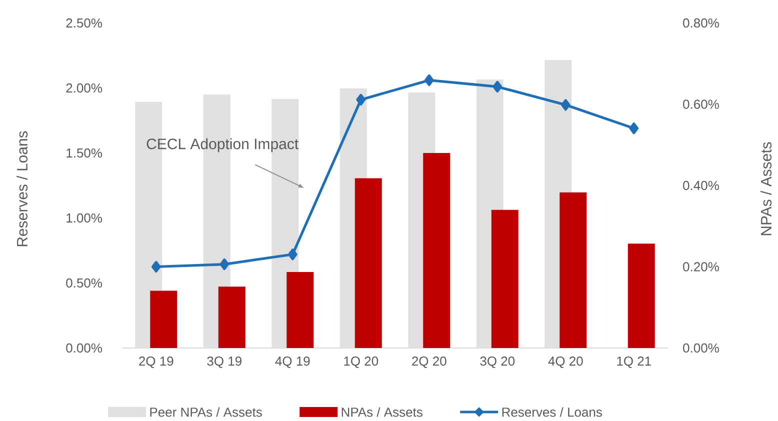 The width and height of the screenshot is (778, 421). Describe the element at coordinates (292, 362) in the screenshot. I see `x-tick-label: 4Q 19` at that location.